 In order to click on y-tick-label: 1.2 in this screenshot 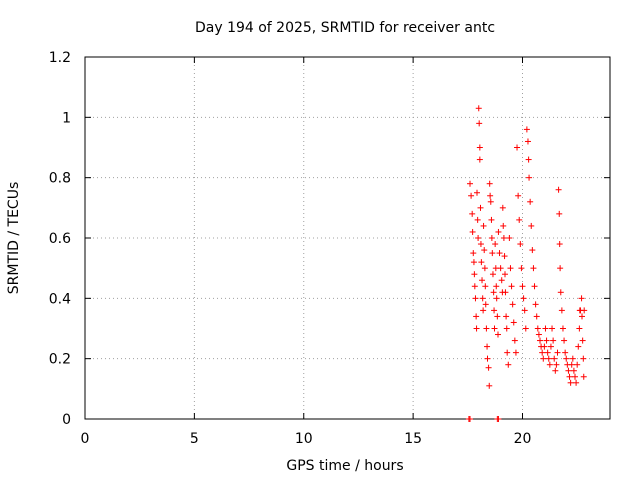, I will do `click(60, 58)`.